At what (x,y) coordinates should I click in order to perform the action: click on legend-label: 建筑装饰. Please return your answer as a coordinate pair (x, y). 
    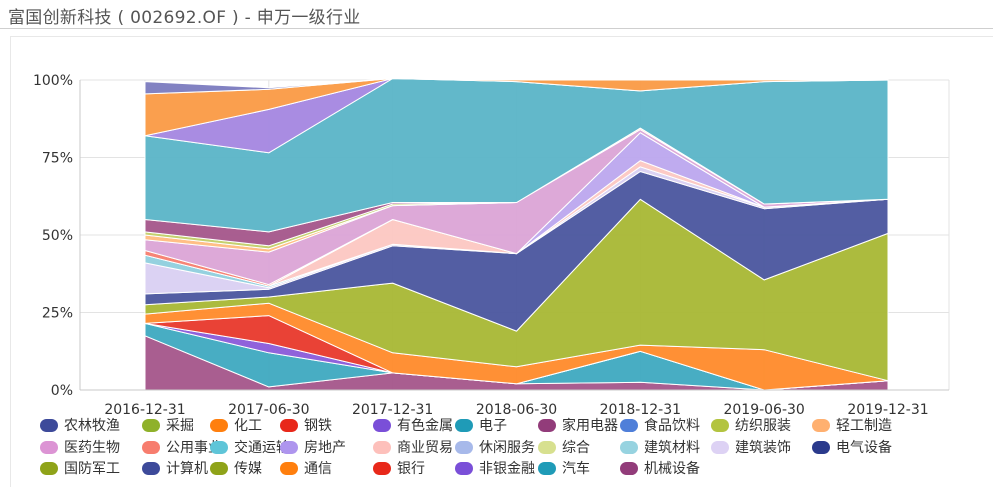
    Looking at the image, I should click on (763, 448).